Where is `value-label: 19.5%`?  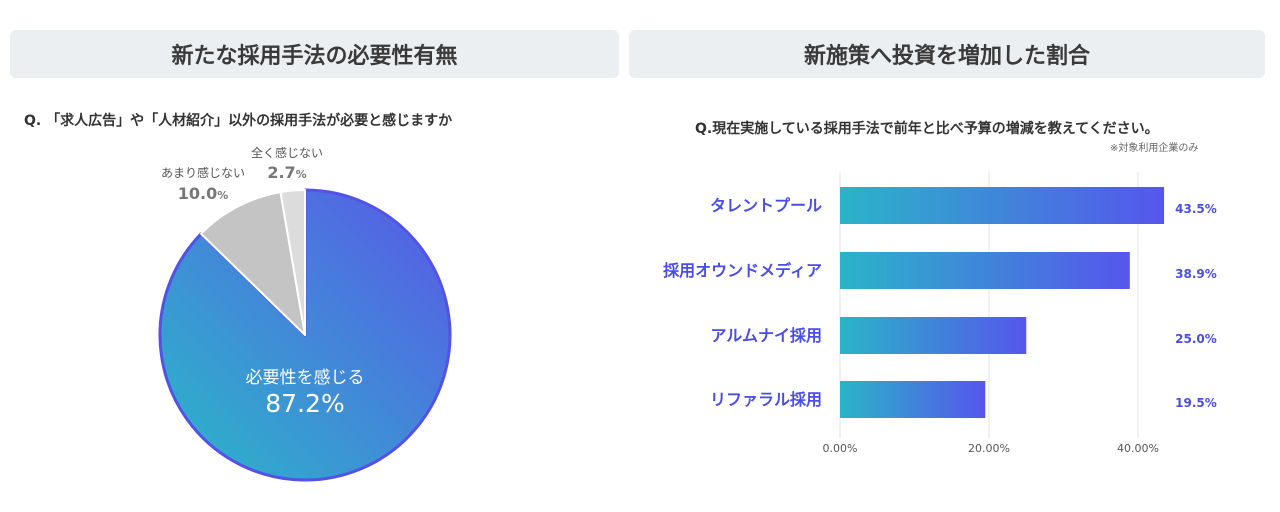 value-label: 19.5% is located at coordinates (1196, 403).